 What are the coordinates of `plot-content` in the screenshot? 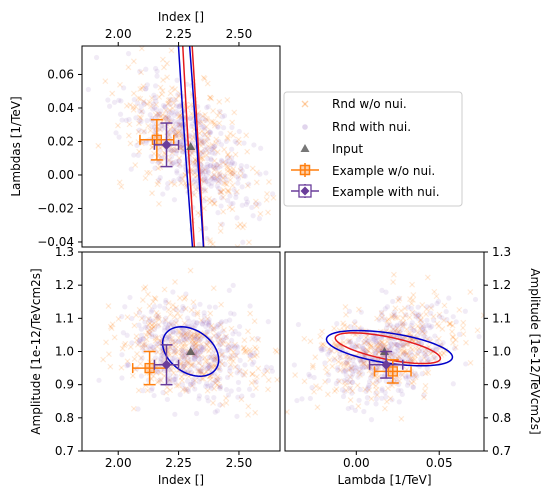 It's located at (181, 146).